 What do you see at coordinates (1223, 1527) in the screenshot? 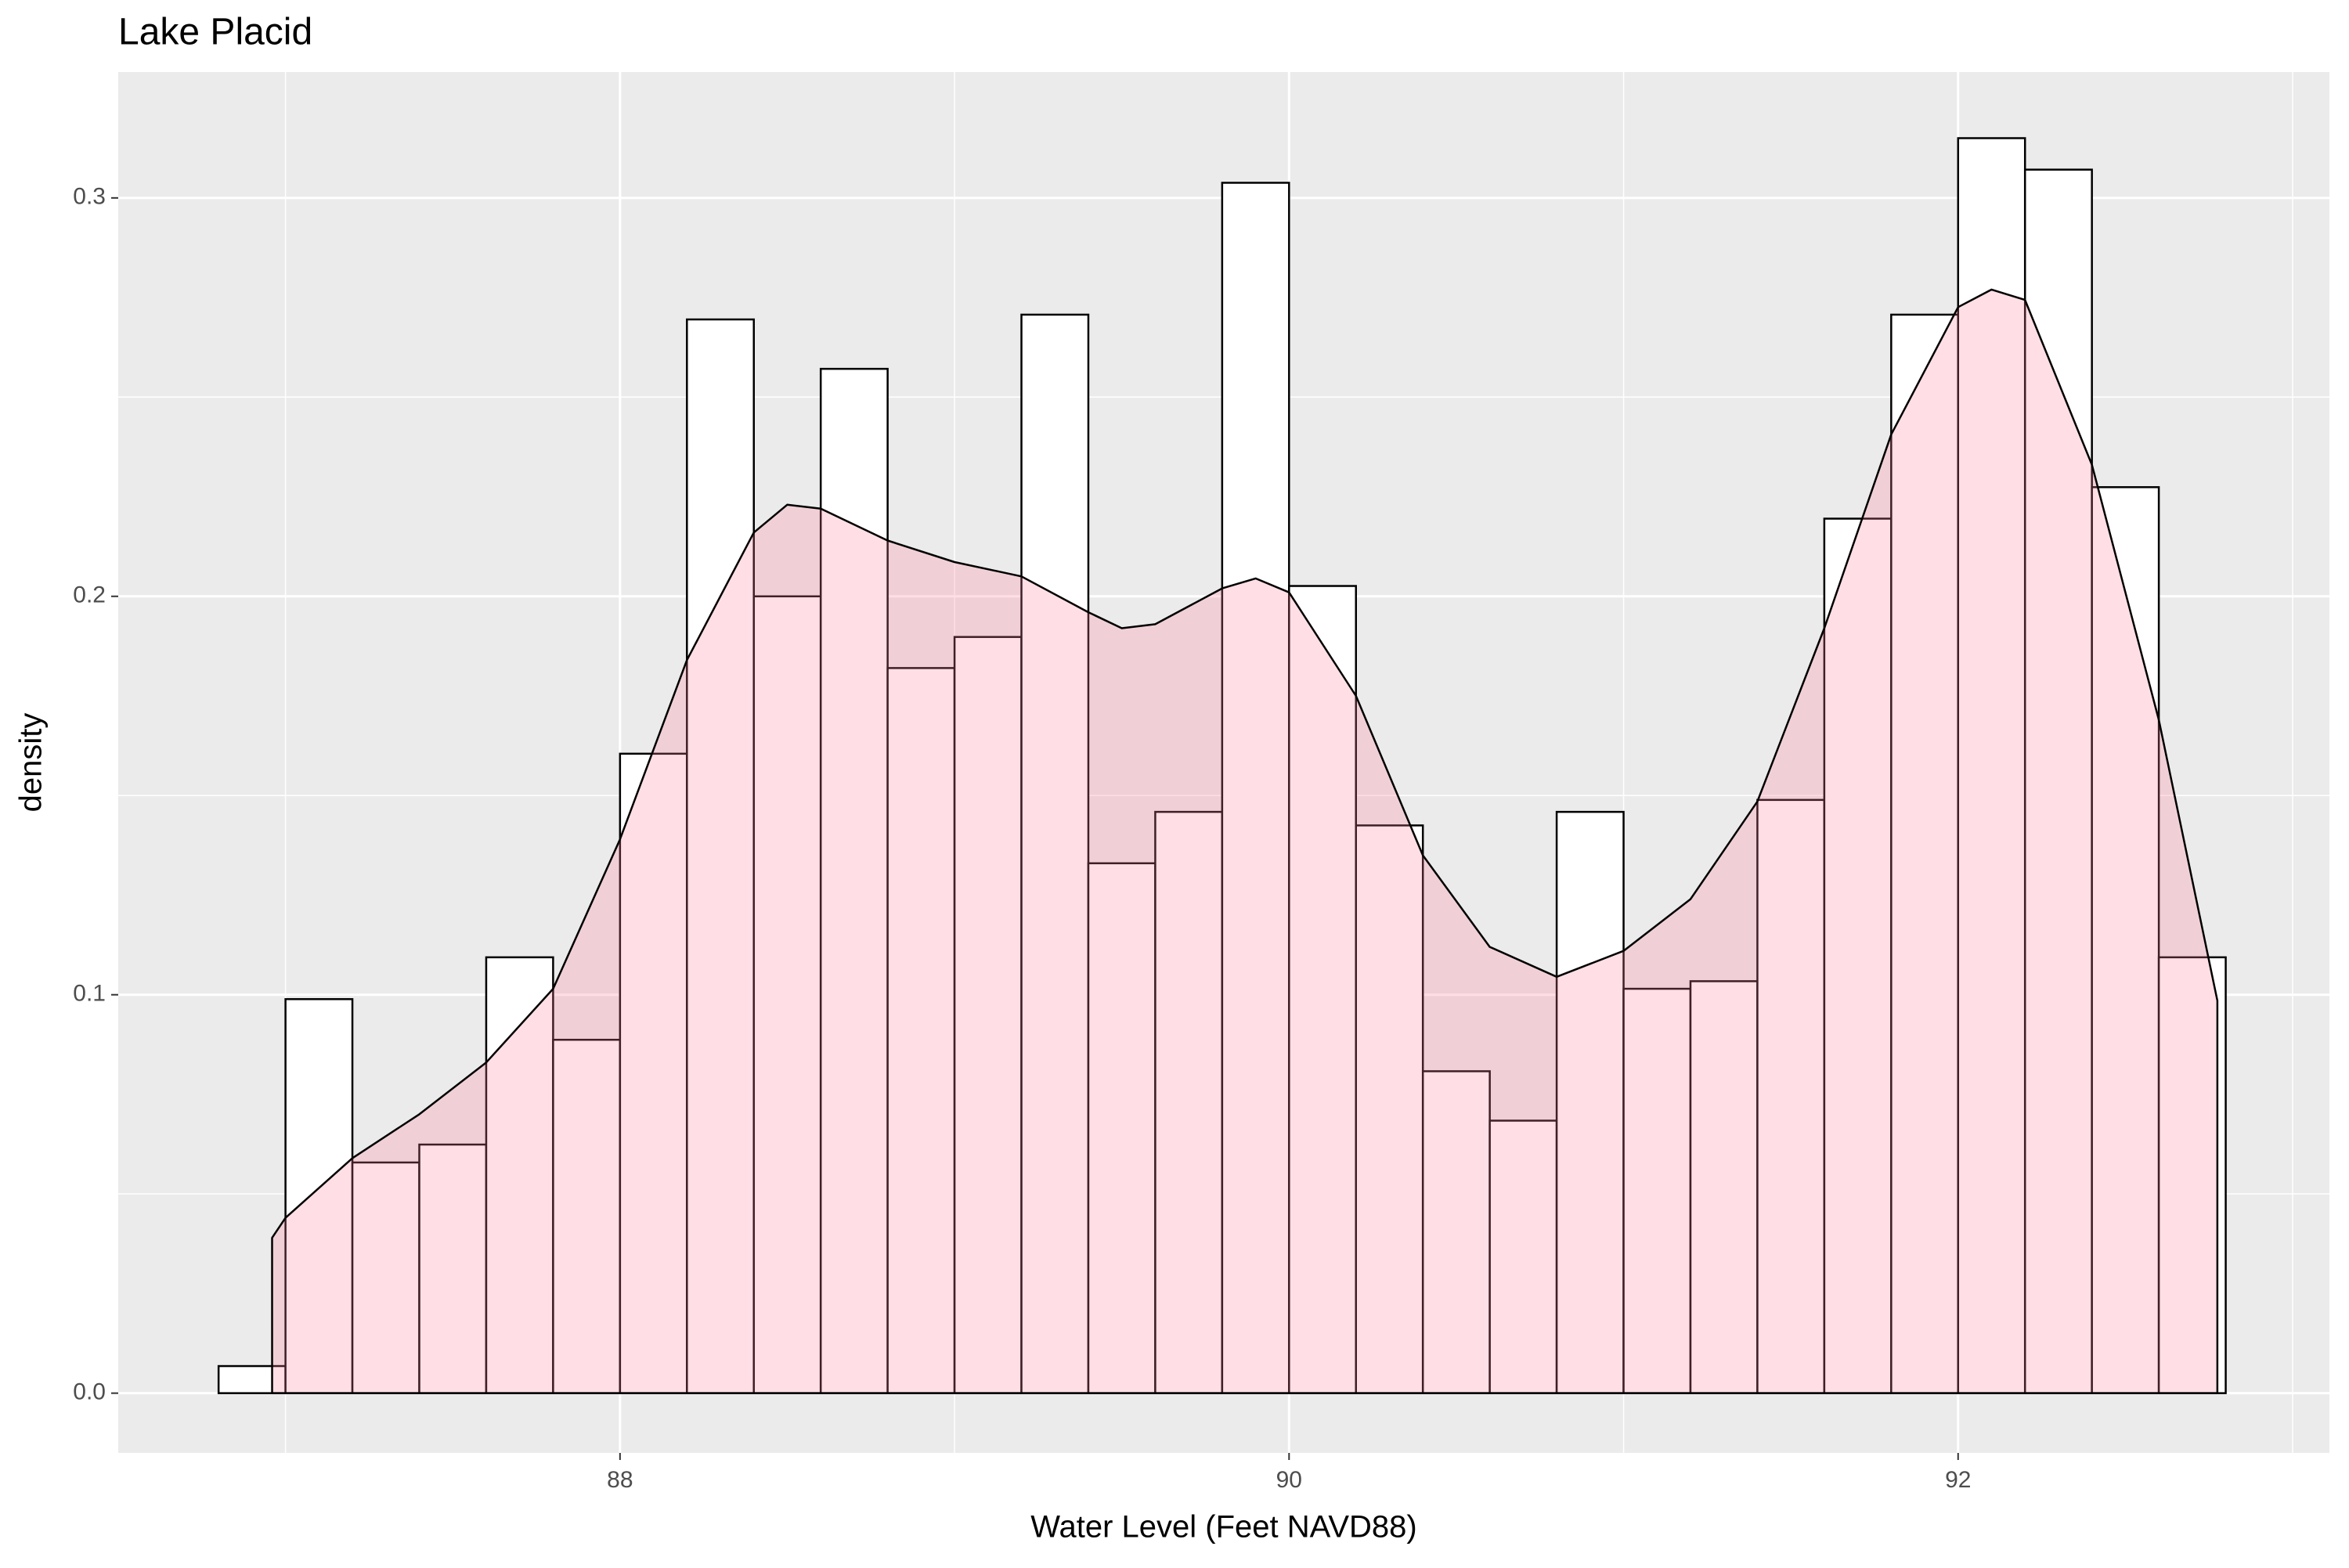
I see `x-axis-label: Water Level (Feet NAVD88)` at bounding box center [1223, 1527].